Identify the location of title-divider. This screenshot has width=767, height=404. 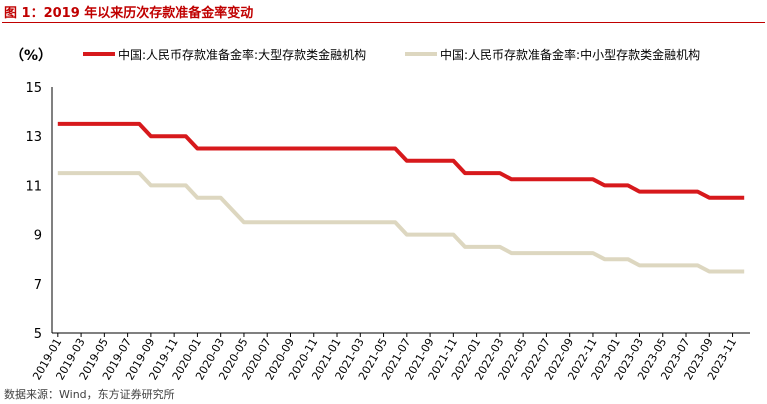
(383, 22).